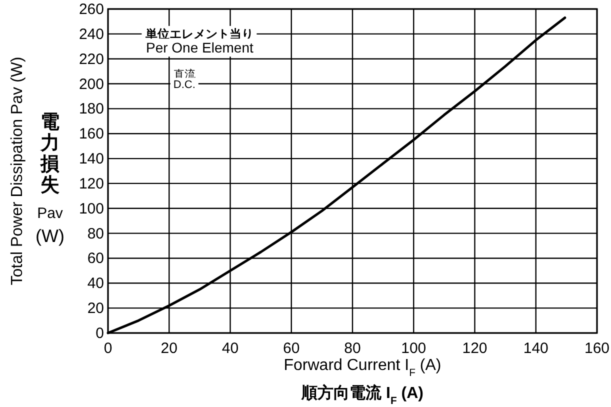 This screenshot has width=611, height=407. I want to click on y-tick-label: 40, so click(95, 283).